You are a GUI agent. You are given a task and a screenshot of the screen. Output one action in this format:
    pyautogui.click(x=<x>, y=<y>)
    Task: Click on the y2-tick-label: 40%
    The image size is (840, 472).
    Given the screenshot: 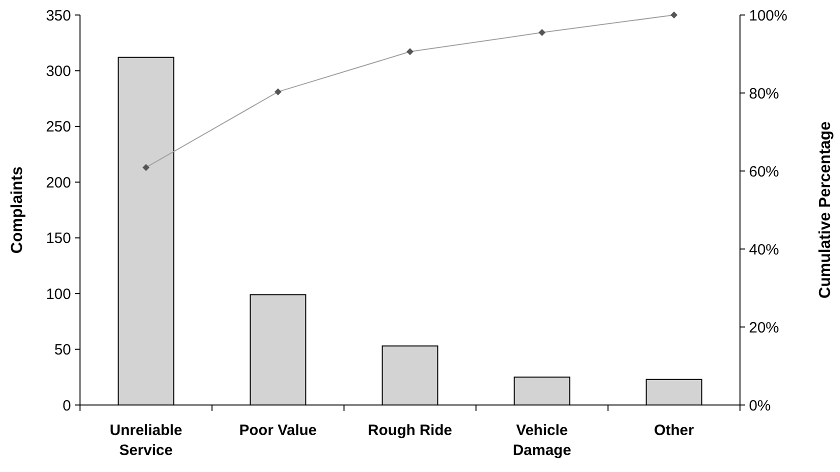 What is the action you would take?
    pyautogui.click(x=764, y=249)
    